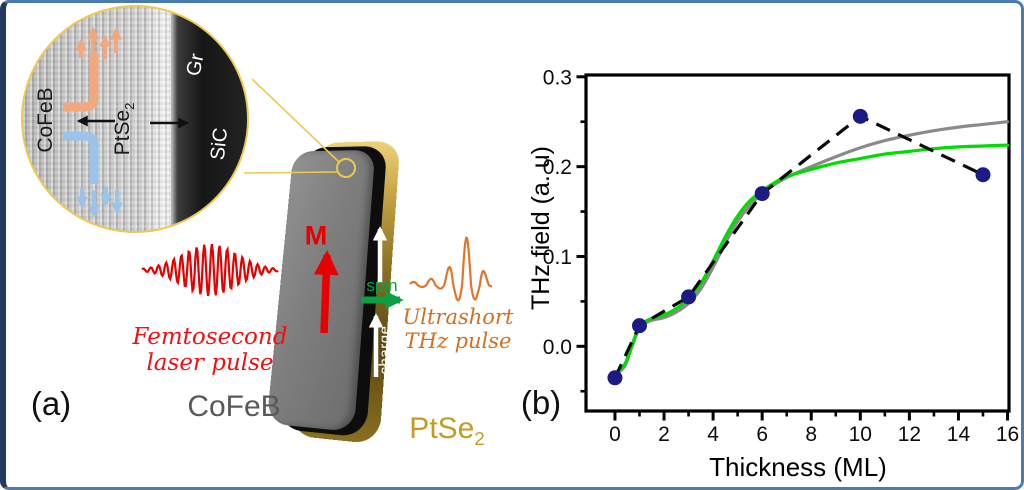  Describe the element at coordinates (541, 228) in the screenshot. I see `y-axis-title: THz field (a. u)` at that location.